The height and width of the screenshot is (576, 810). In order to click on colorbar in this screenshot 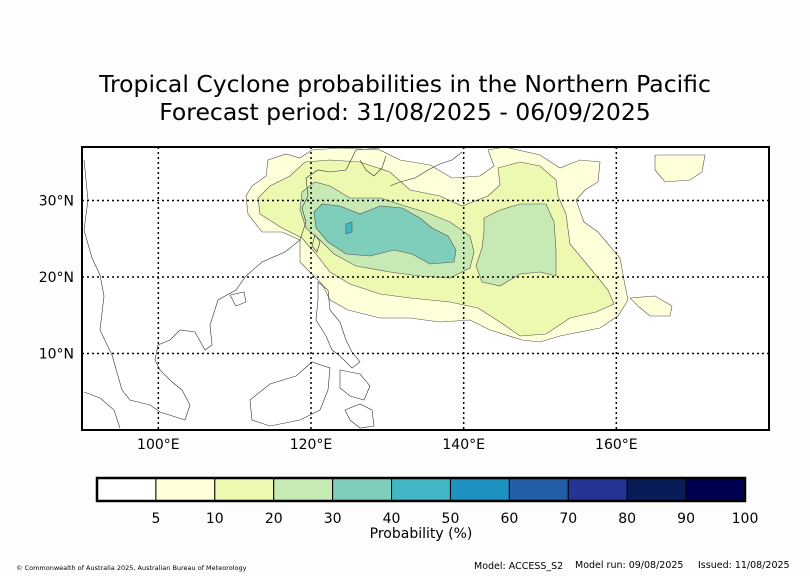, I will do `click(421, 489)`.